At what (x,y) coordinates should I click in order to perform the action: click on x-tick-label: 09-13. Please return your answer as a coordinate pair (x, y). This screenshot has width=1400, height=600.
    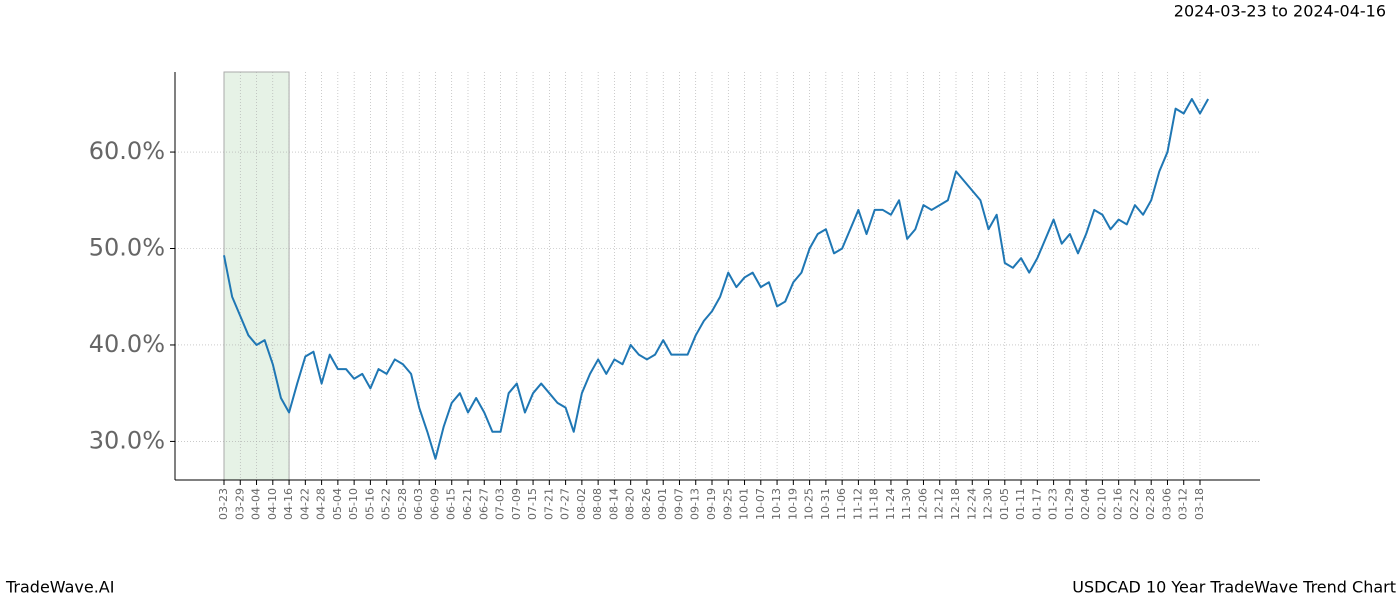
    Looking at the image, I should click on (695, 504).